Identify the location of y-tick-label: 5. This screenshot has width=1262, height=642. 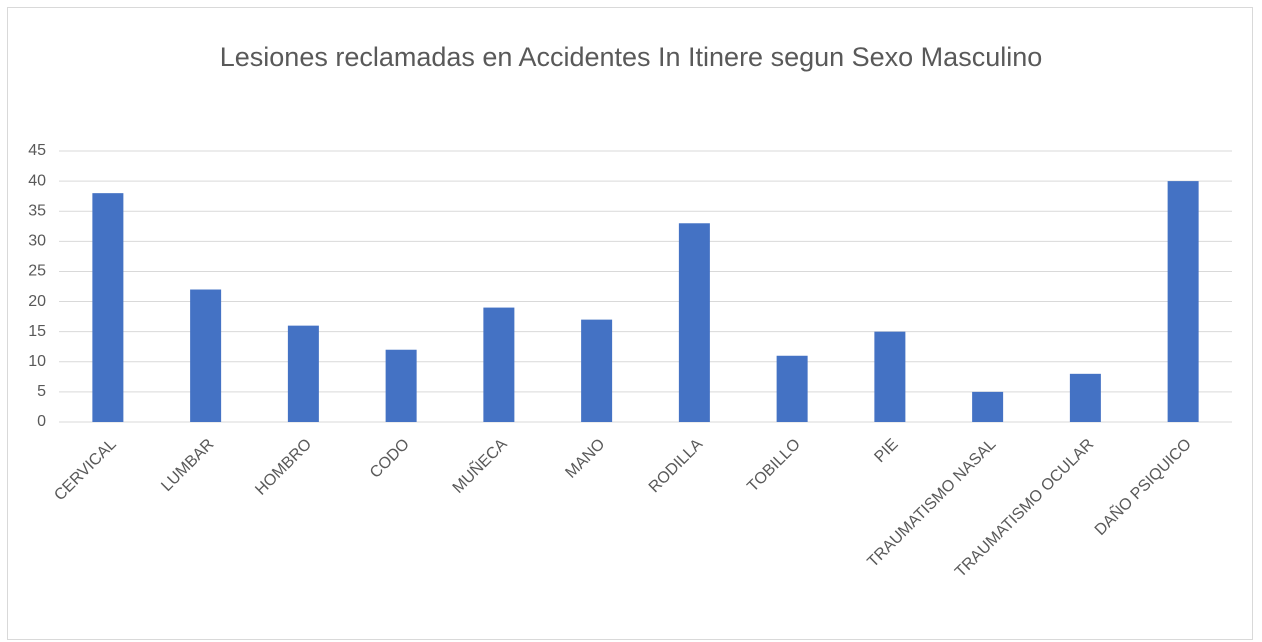
(41, 391).